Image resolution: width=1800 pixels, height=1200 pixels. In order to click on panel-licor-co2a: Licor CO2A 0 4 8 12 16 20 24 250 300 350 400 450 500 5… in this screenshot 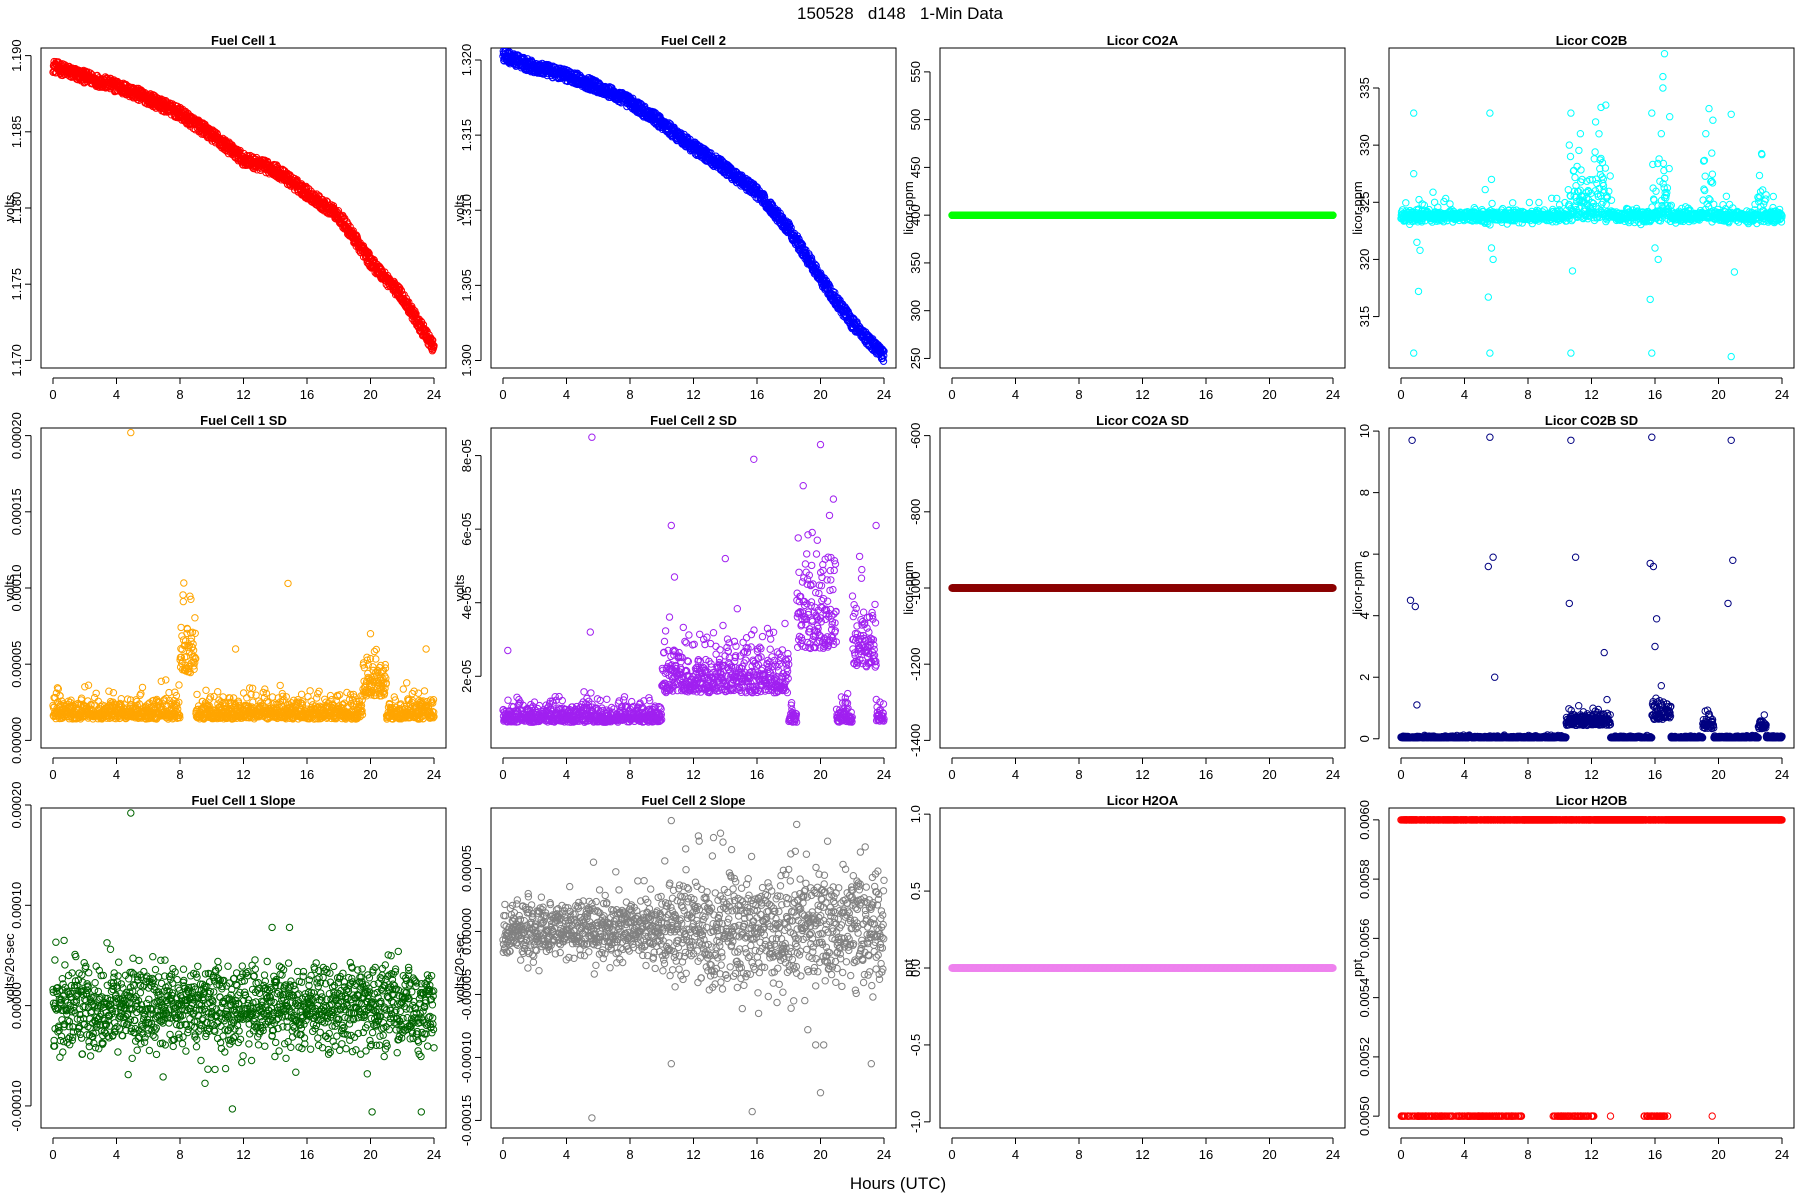, I will do `click(1123, 217)`.